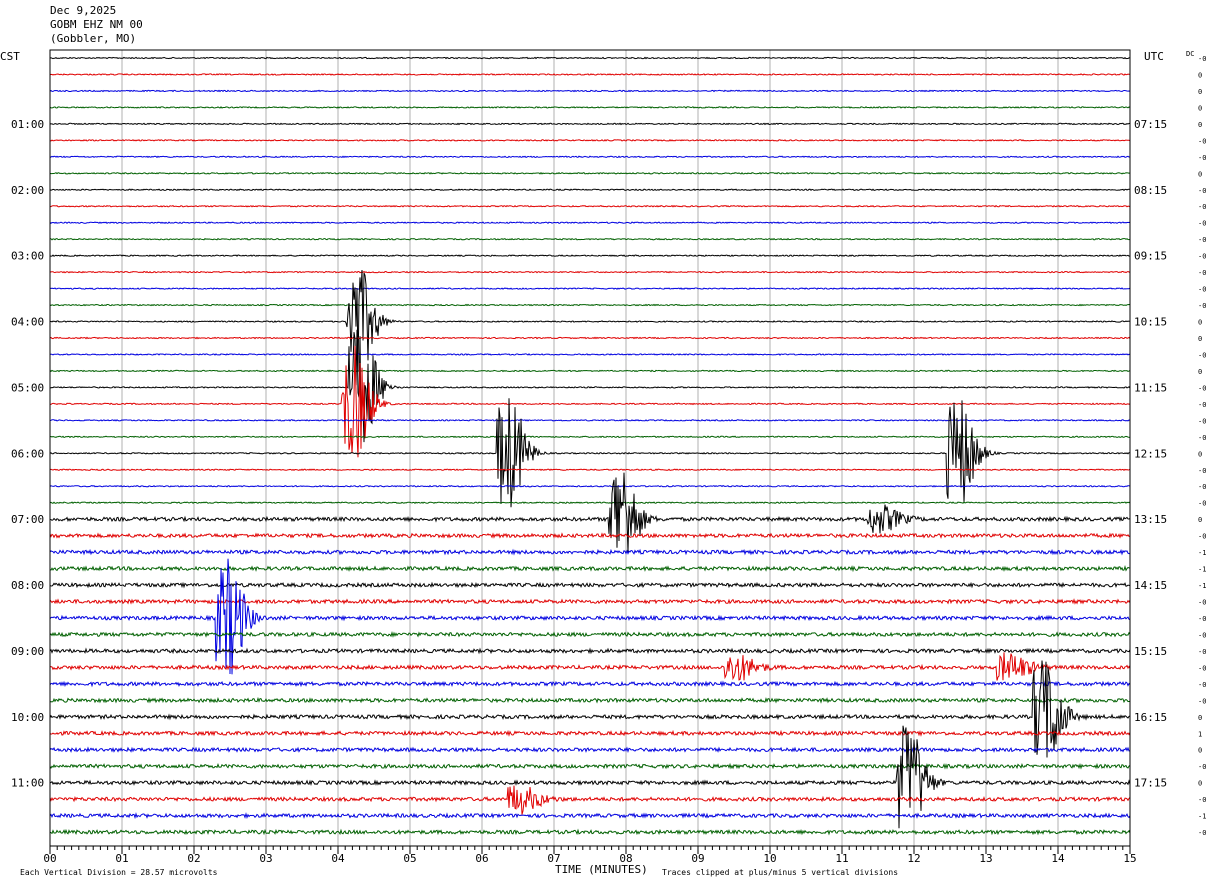 This screenshot has height=886, width=1210. I want to click on header: Dec 9,2025 GOBM EHZ NM 00 (Gobbler, MO), so click(96, 25).